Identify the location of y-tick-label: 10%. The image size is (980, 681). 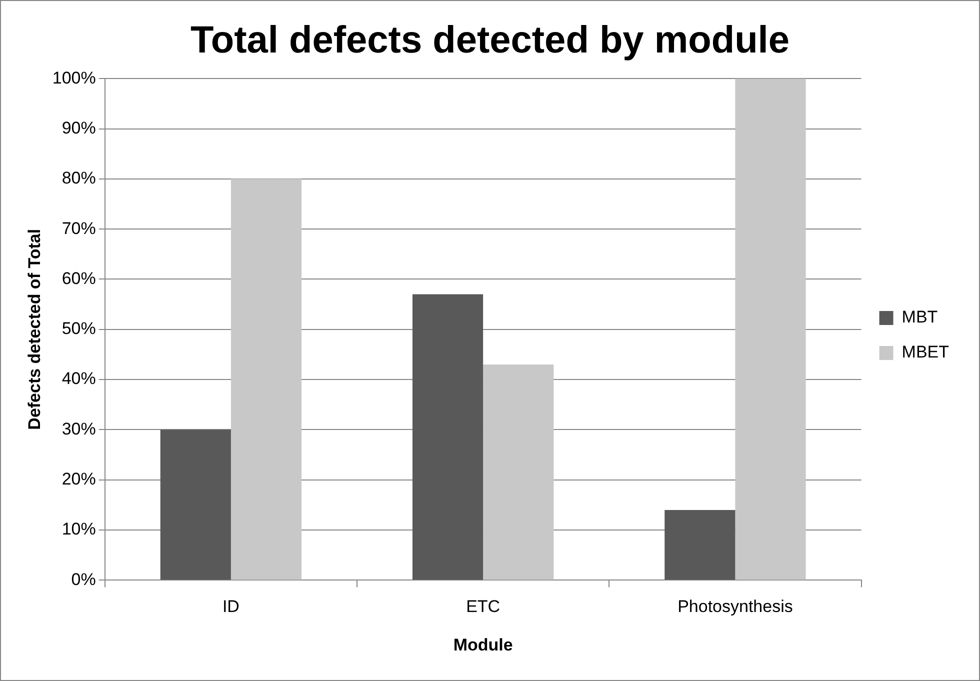
(79, 529).